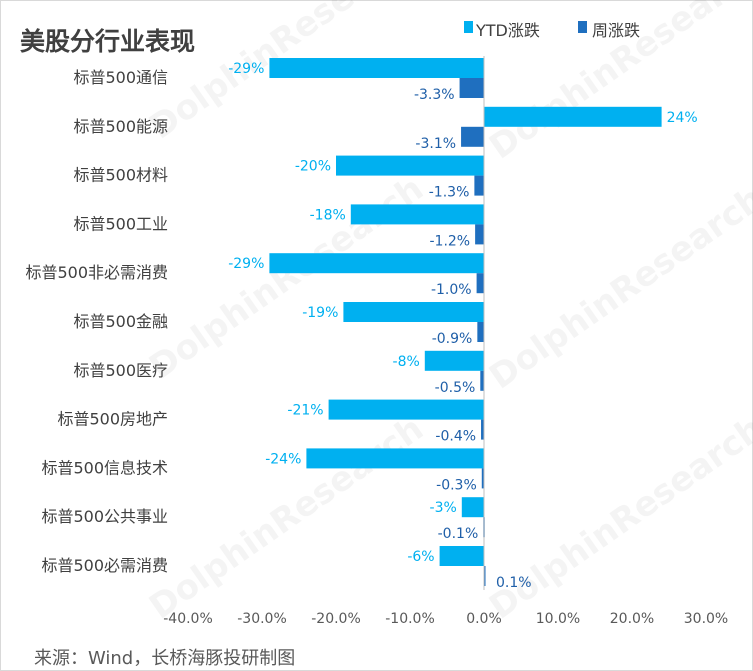 This screenshot has height=671, width=753. What do you see at coordinates (120, 223) in the screenshot?
I see `category-label: 标普500工业` at bounding box center [120, 223].